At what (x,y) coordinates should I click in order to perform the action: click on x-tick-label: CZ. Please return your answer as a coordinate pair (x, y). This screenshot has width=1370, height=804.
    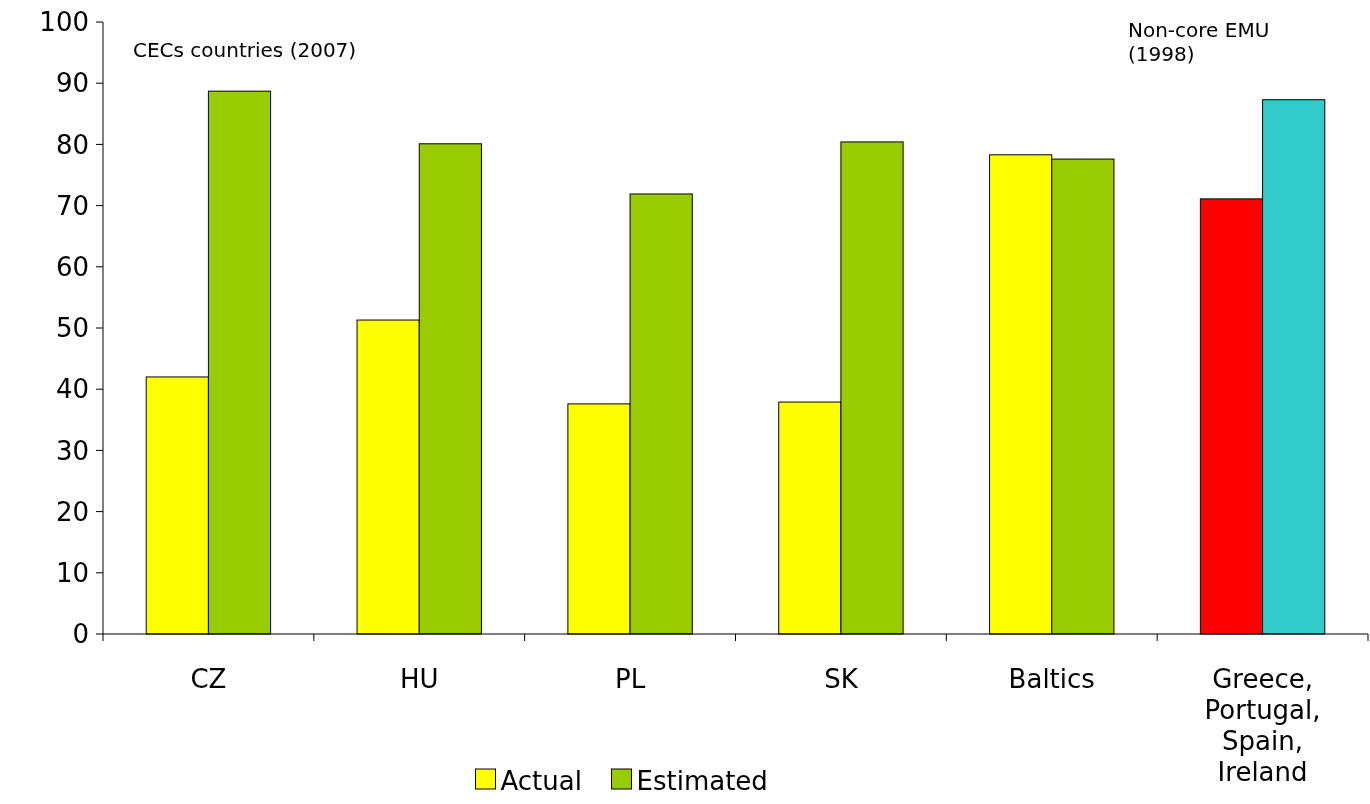
    Looking at the image, I should click on (208, 679).